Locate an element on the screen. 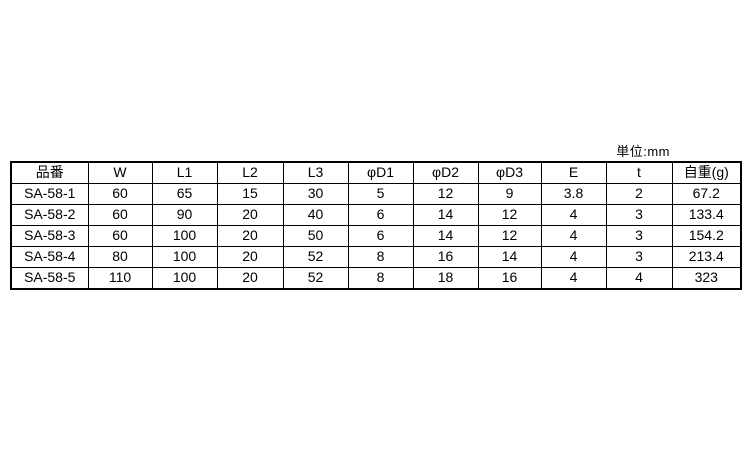 The width and height of the screenshot is (750, 450). spec-value-cell: 2 is located at coordinates (639, 194).